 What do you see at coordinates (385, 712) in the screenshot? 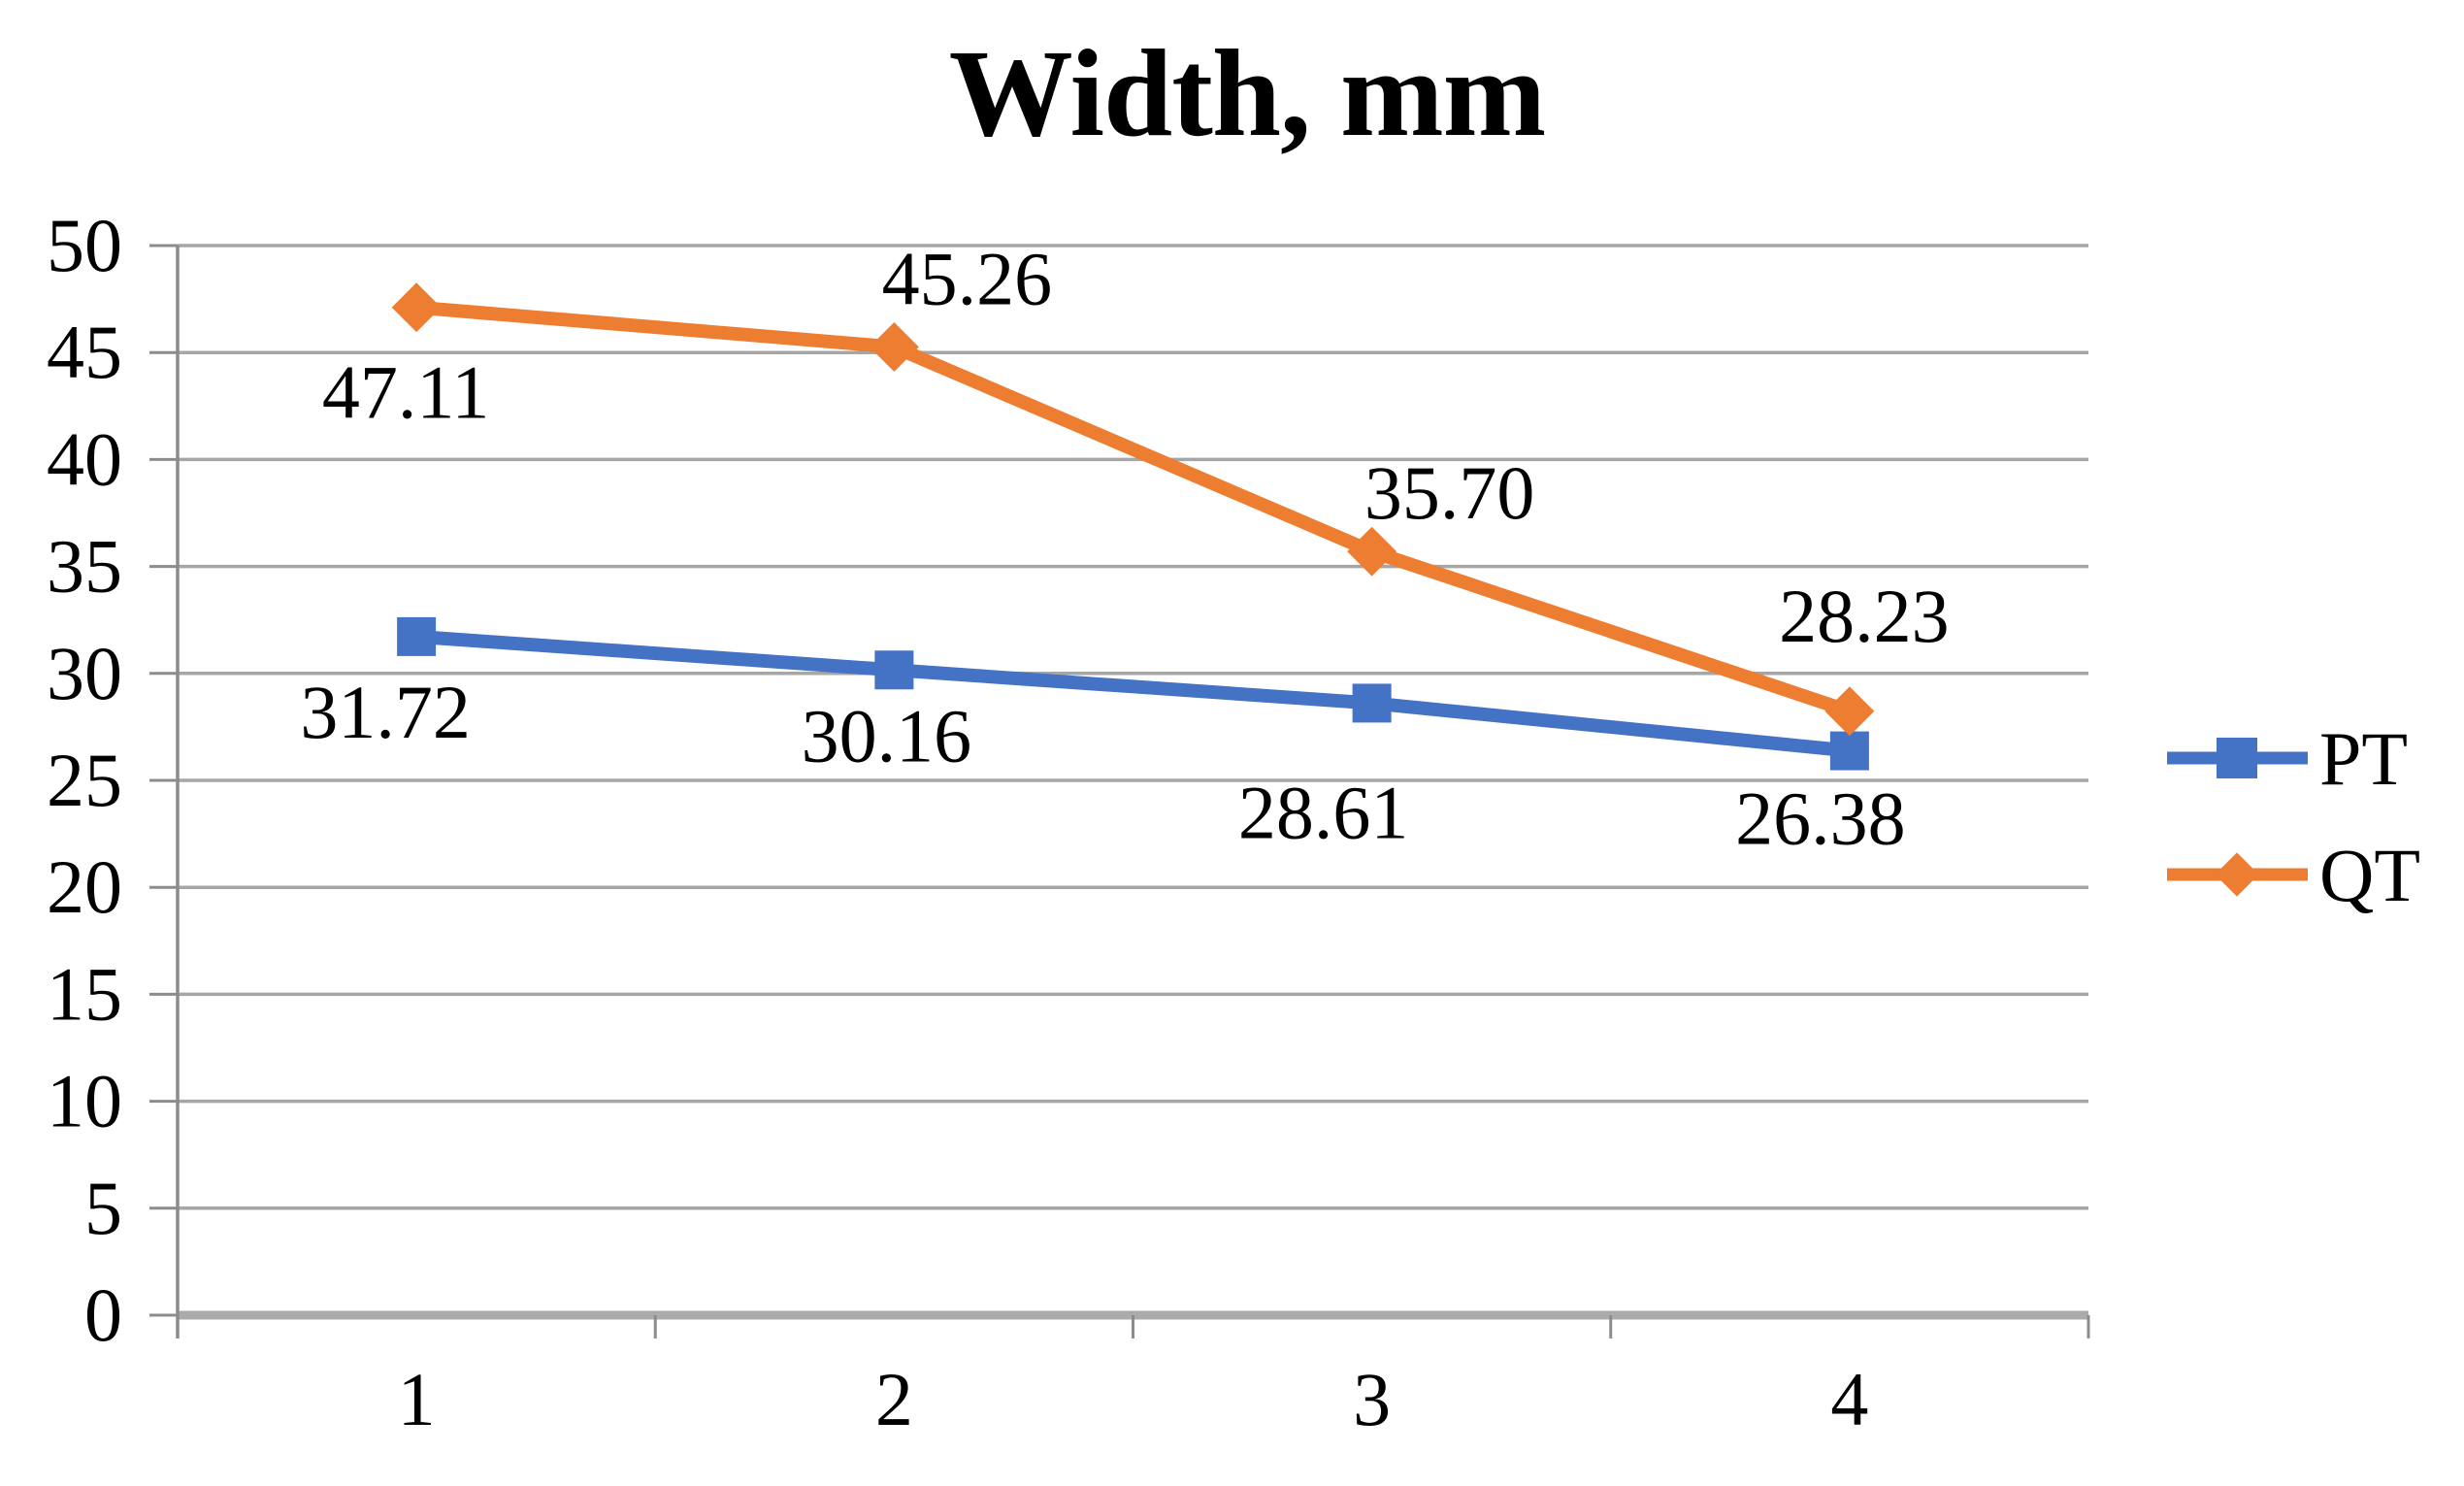
I see `data-label-pt-1: 31.72` at bounding box center [385, 712].